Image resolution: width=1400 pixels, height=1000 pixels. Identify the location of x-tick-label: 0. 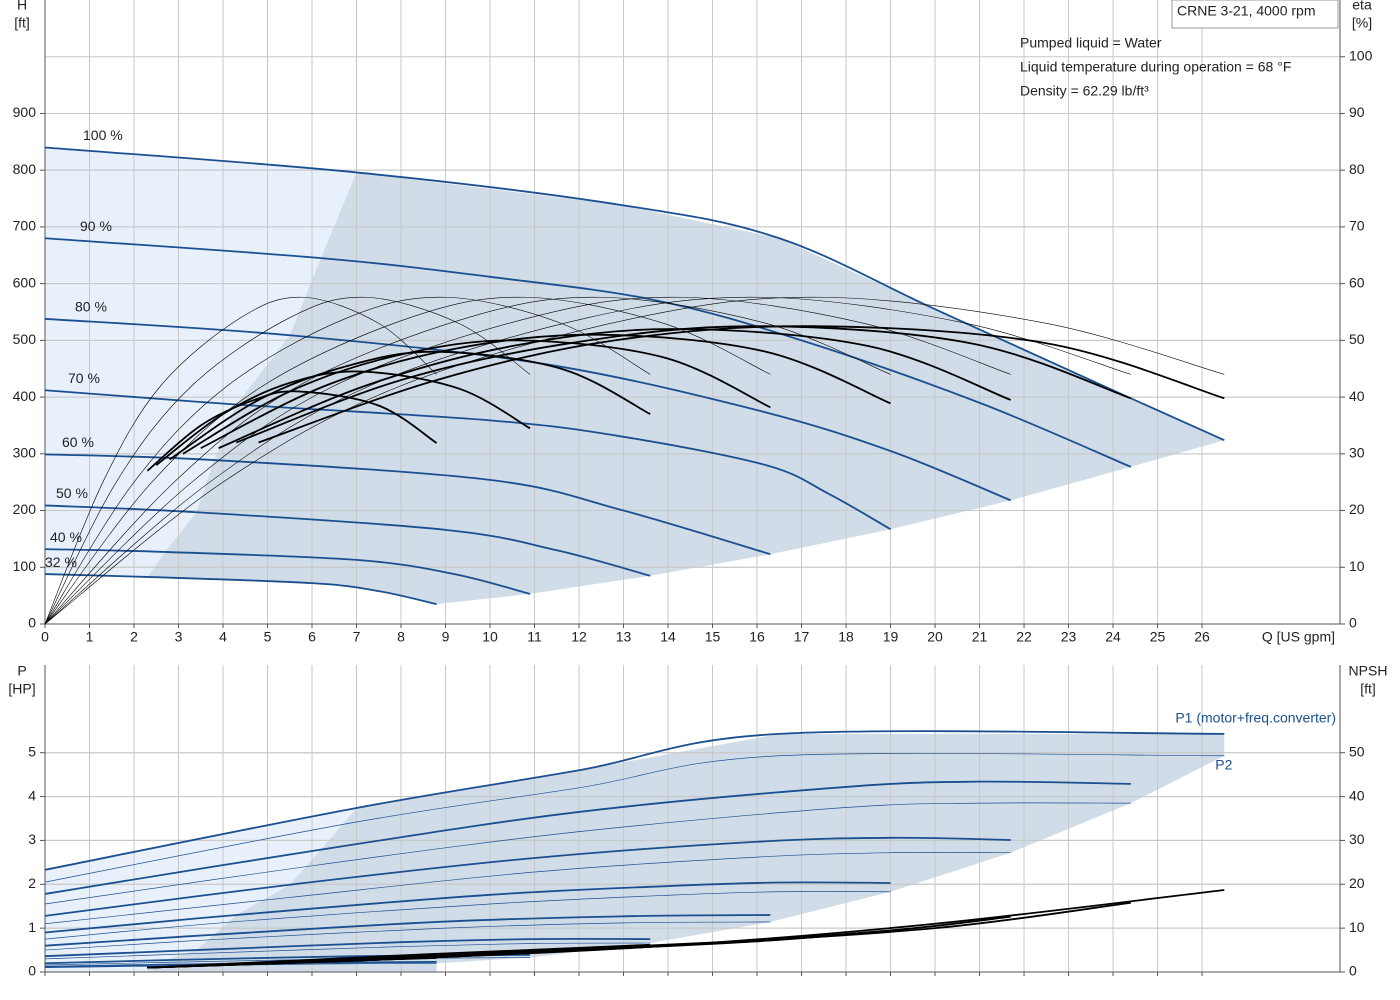
(45, 637).